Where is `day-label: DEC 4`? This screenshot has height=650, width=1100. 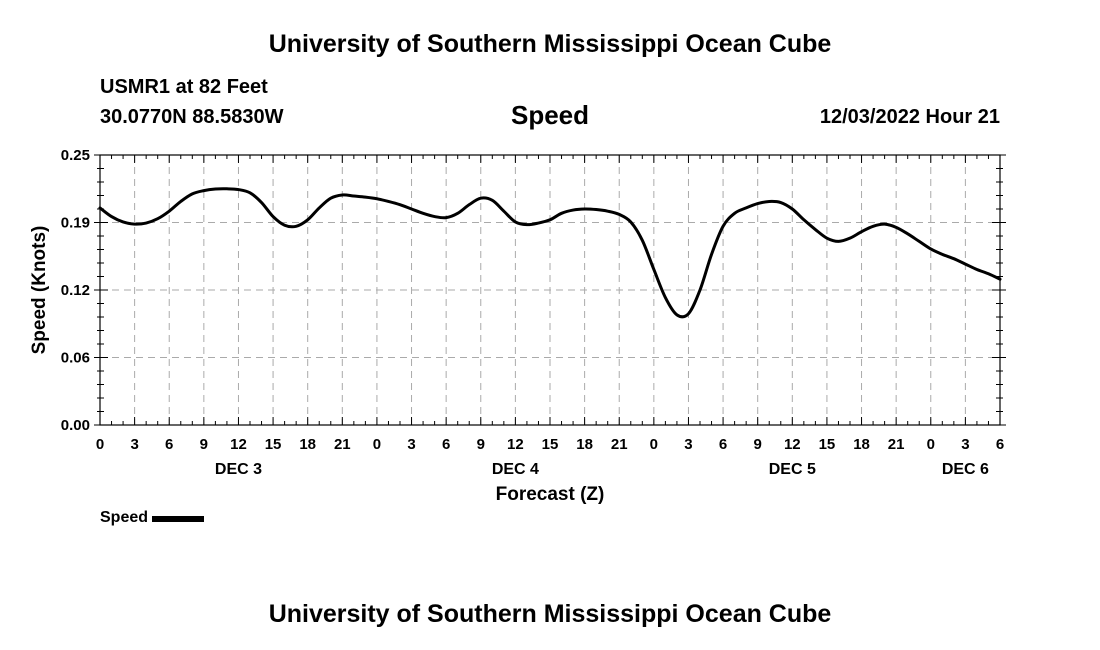
day-label: DEC 4 is located at coordinates (515, 469).